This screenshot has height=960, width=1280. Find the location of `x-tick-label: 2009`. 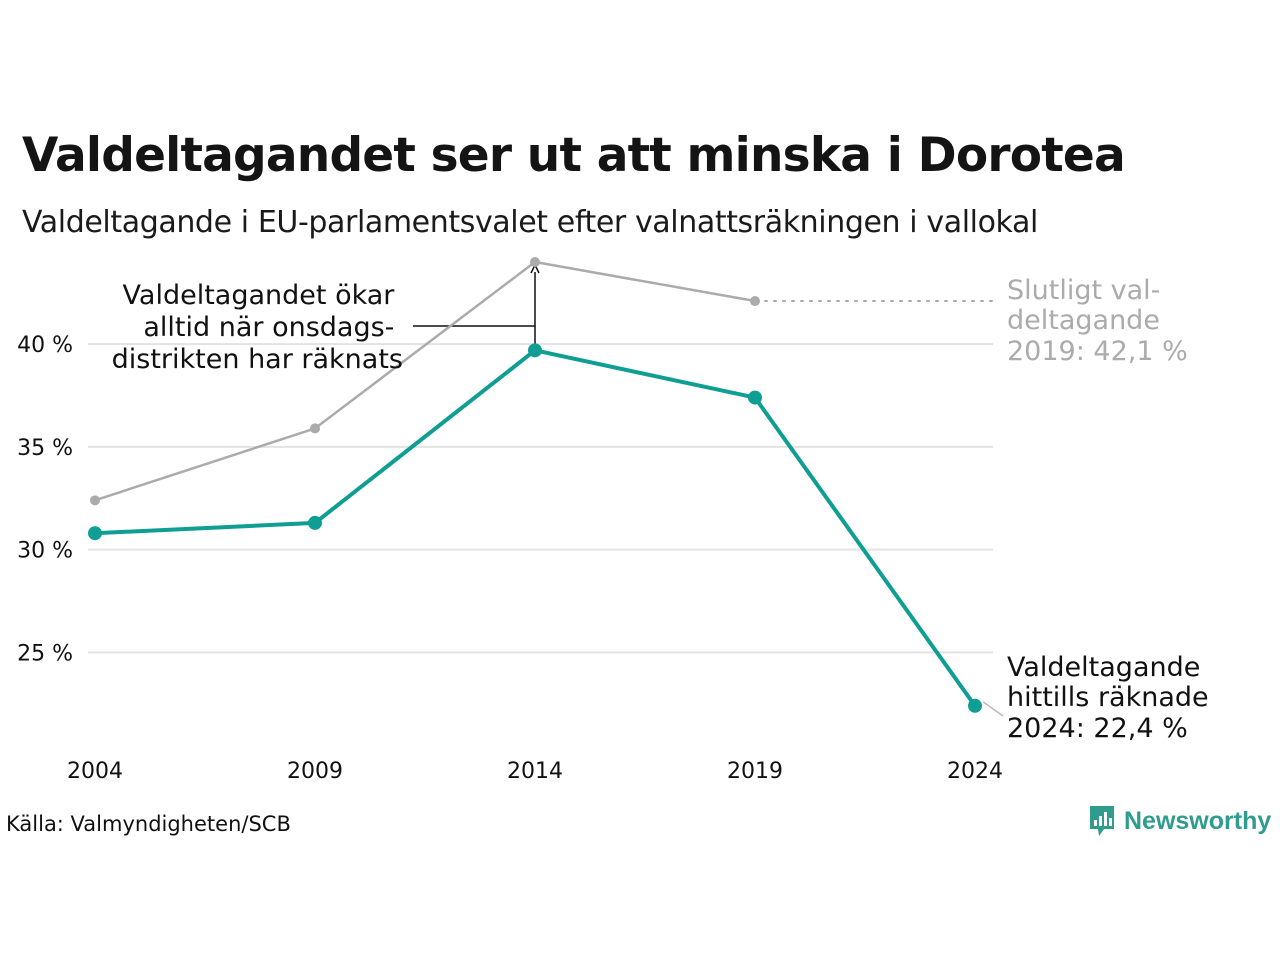

x-tick-label: 2009 is located at coordinates (315, 771).